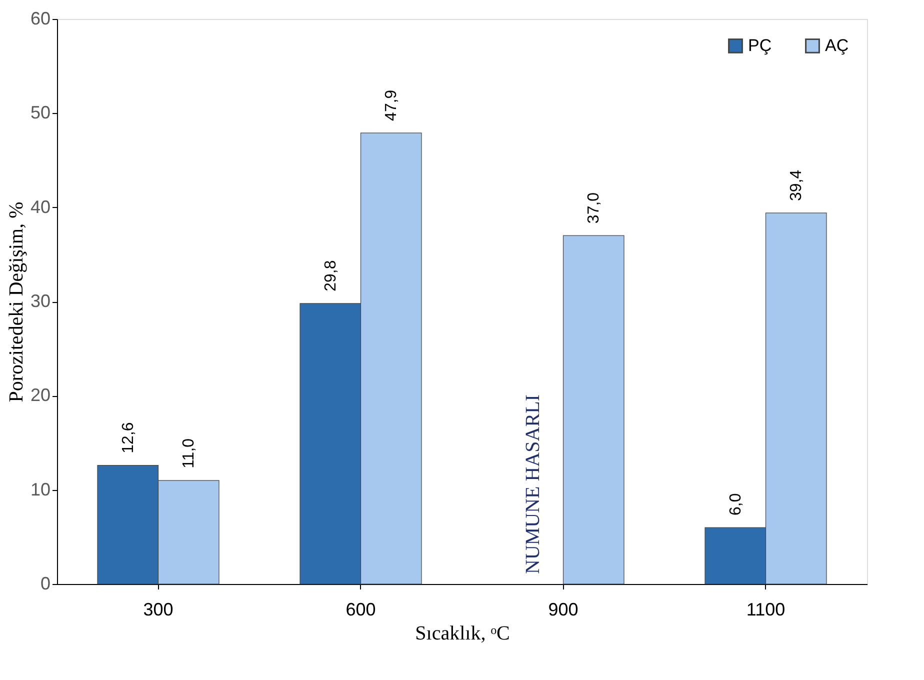  Describe the element at coordinates (594, 208) in the screenshot. I see `data-label: 37,0` at that location.